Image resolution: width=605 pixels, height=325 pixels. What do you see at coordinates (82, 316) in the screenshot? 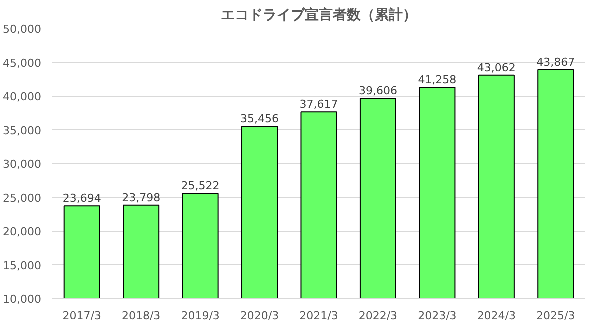
I see `x-tick-label: 2017/3` at bounding box center [82, 316].